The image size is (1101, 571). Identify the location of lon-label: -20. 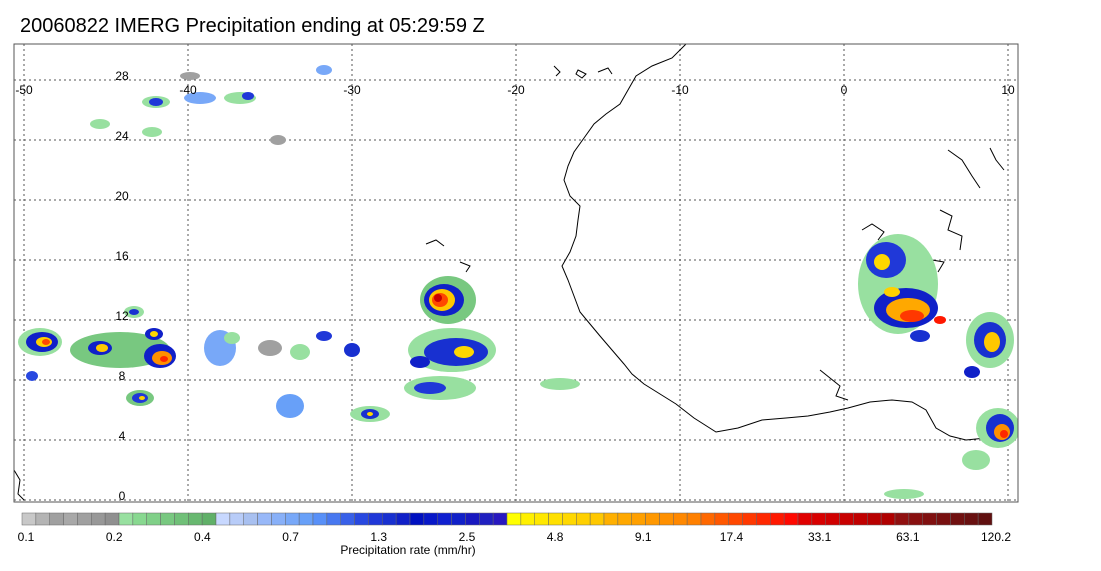
(516, 90).